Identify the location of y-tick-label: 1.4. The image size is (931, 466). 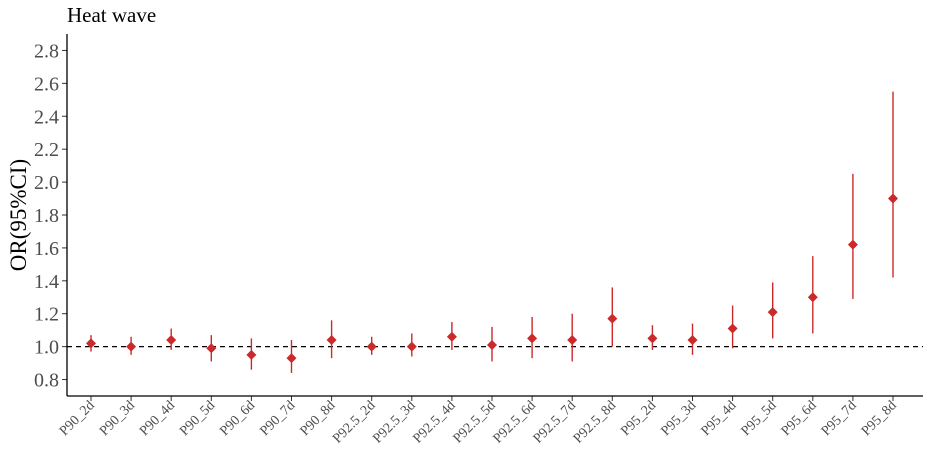
(46, 282).